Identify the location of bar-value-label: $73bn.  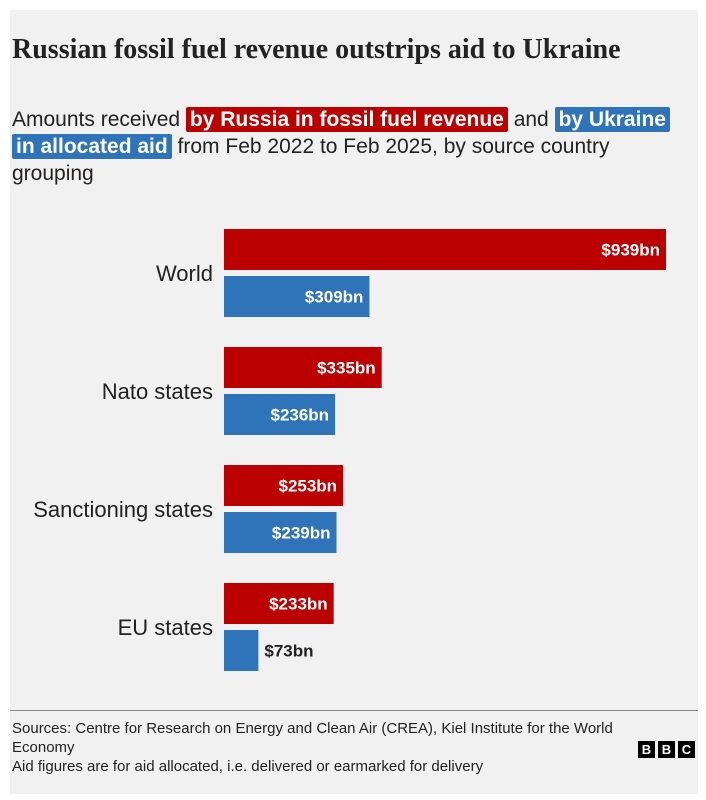
(288, 651).